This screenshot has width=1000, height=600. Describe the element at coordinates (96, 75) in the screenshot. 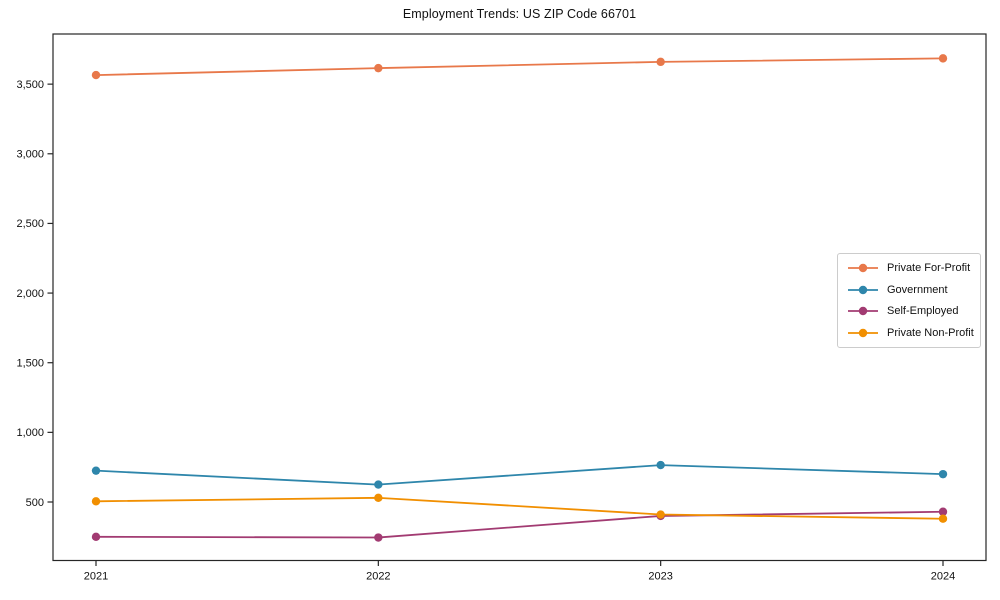

I see `data-point-private-for-profit-2021` at that location.